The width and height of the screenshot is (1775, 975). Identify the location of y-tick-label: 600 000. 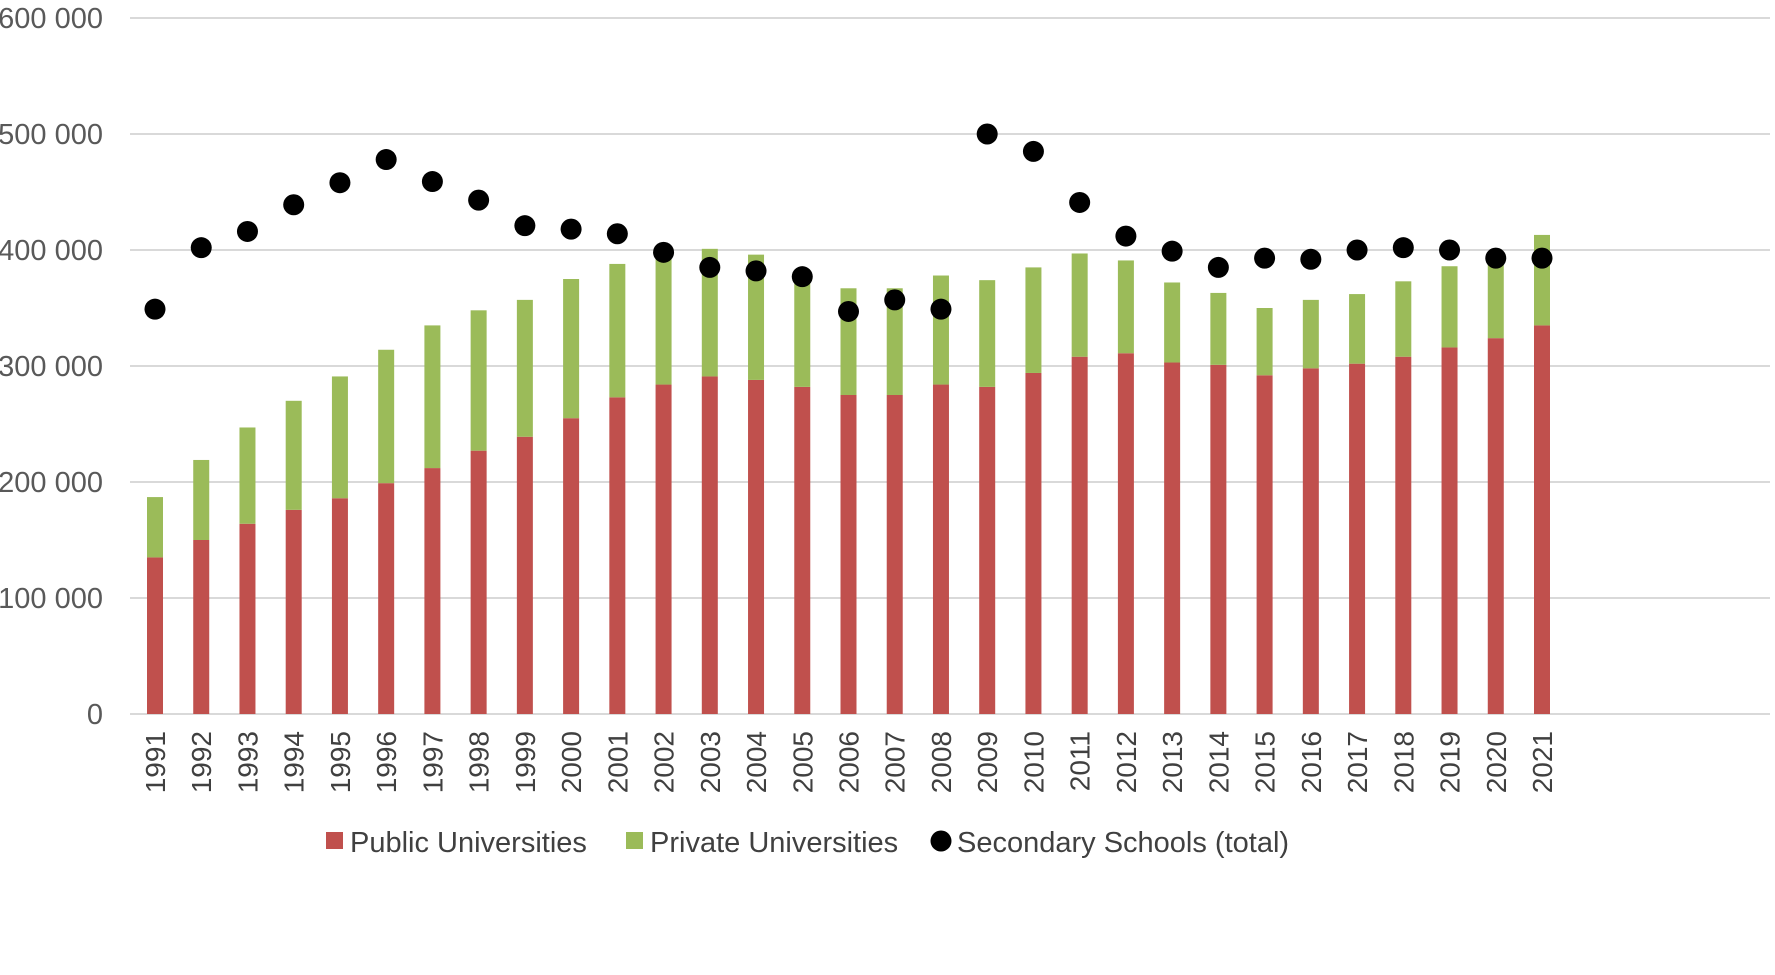
(51, 19).